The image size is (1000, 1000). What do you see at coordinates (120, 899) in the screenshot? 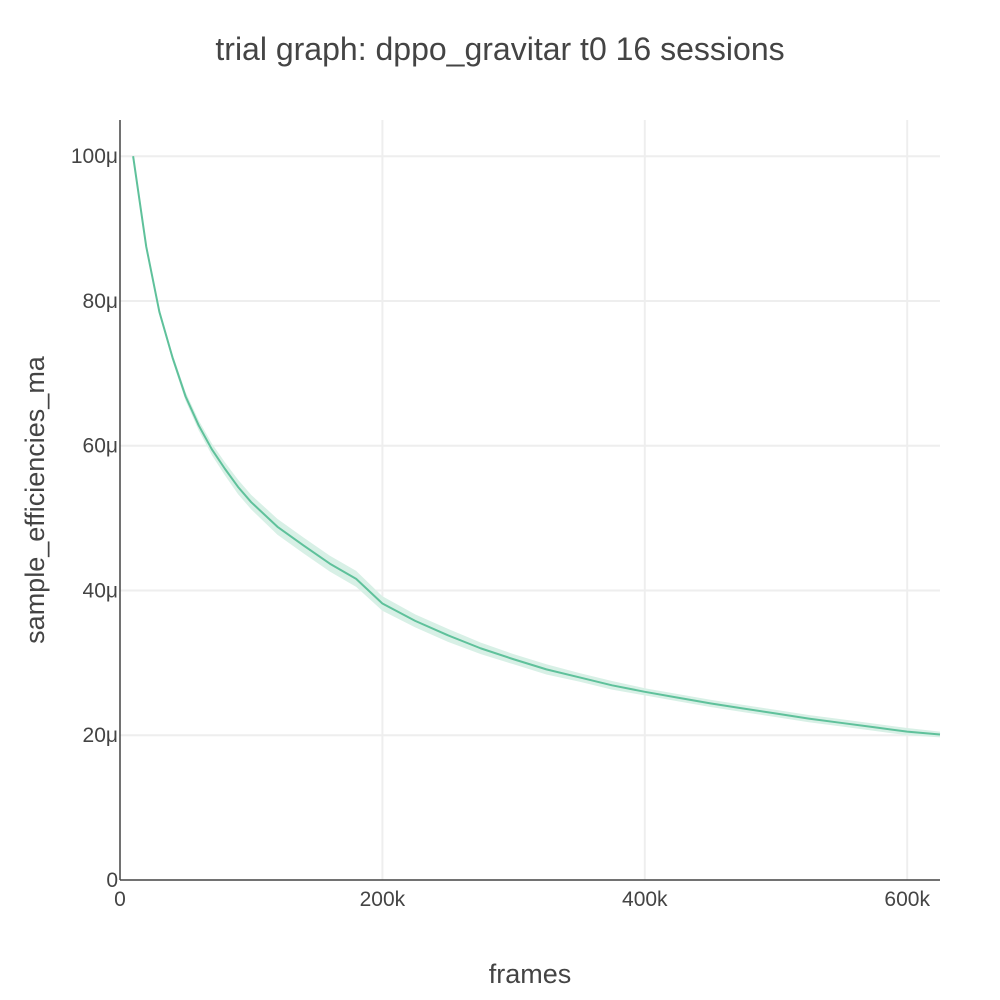
I see `x-tick-label: 0` at bounding box center [120, 899].